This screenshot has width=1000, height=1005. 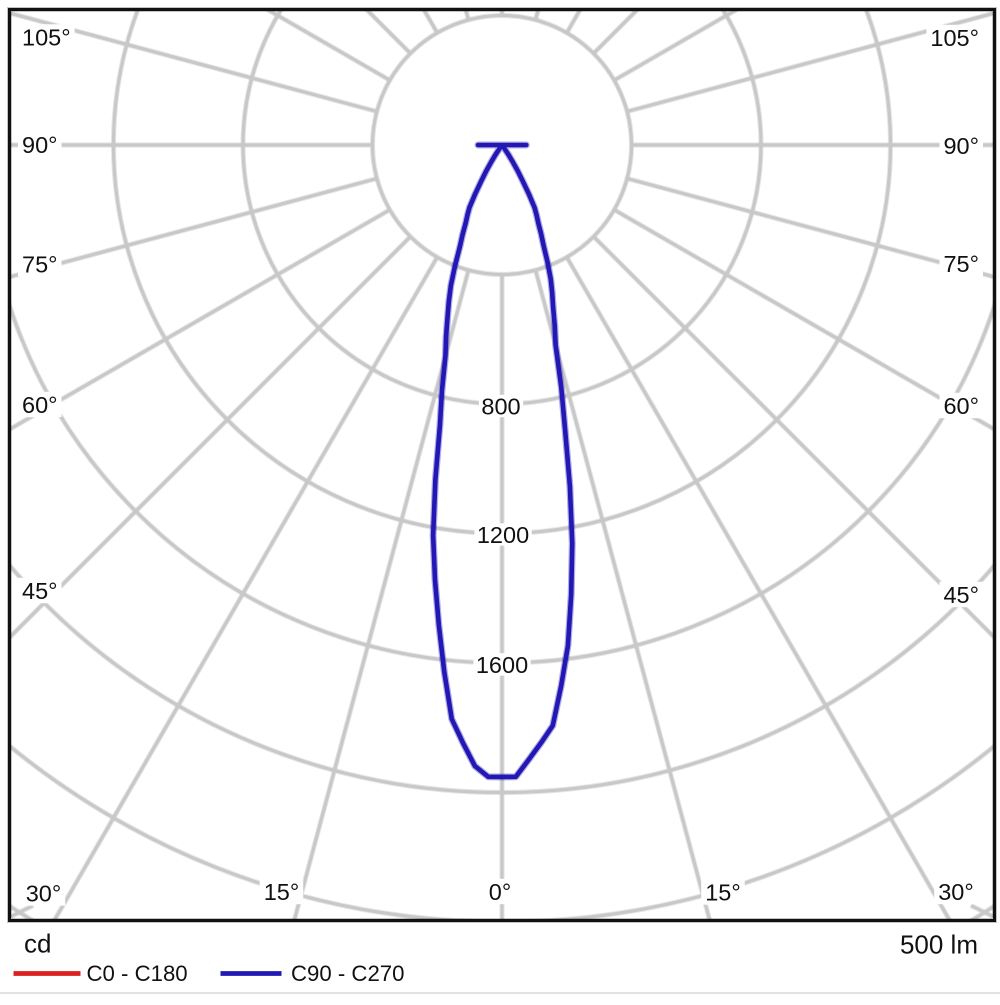 What do you see at coordinates (502, 665) in the screenshot?
I see `svg-text: 1600` at bounding box center [502, 665].